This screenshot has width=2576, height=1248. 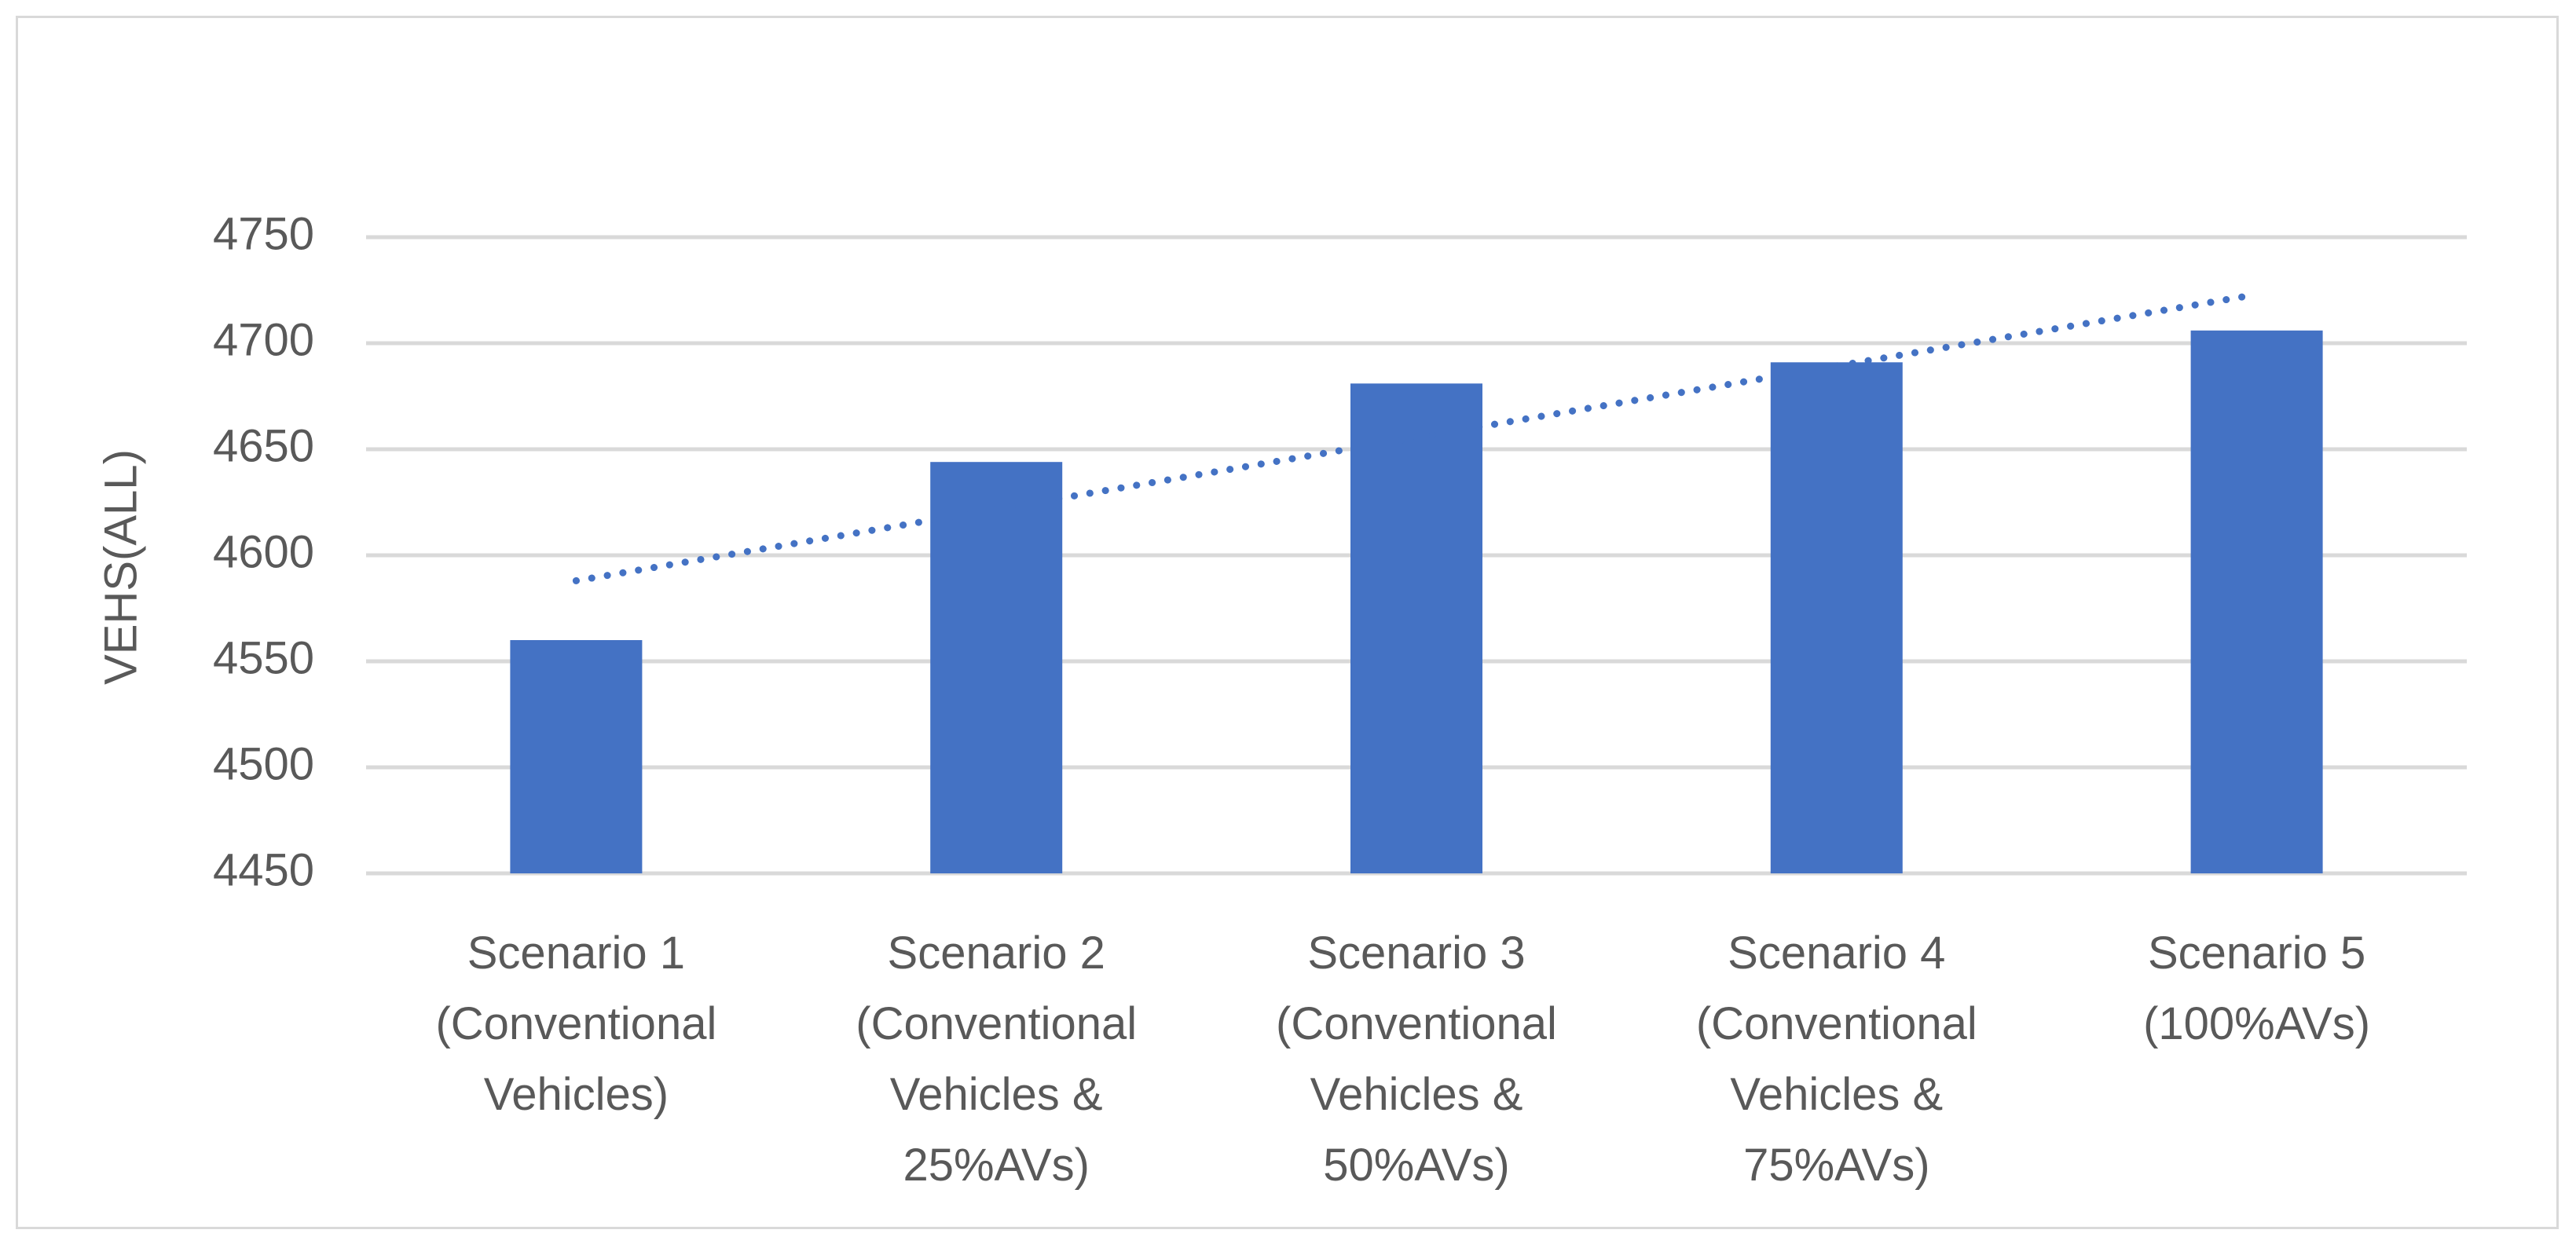 What do you see at coordinates (997, 953) in the screenshot?
I see `x-category-label-line: Scenario 2` at bounding box center [997, 953].